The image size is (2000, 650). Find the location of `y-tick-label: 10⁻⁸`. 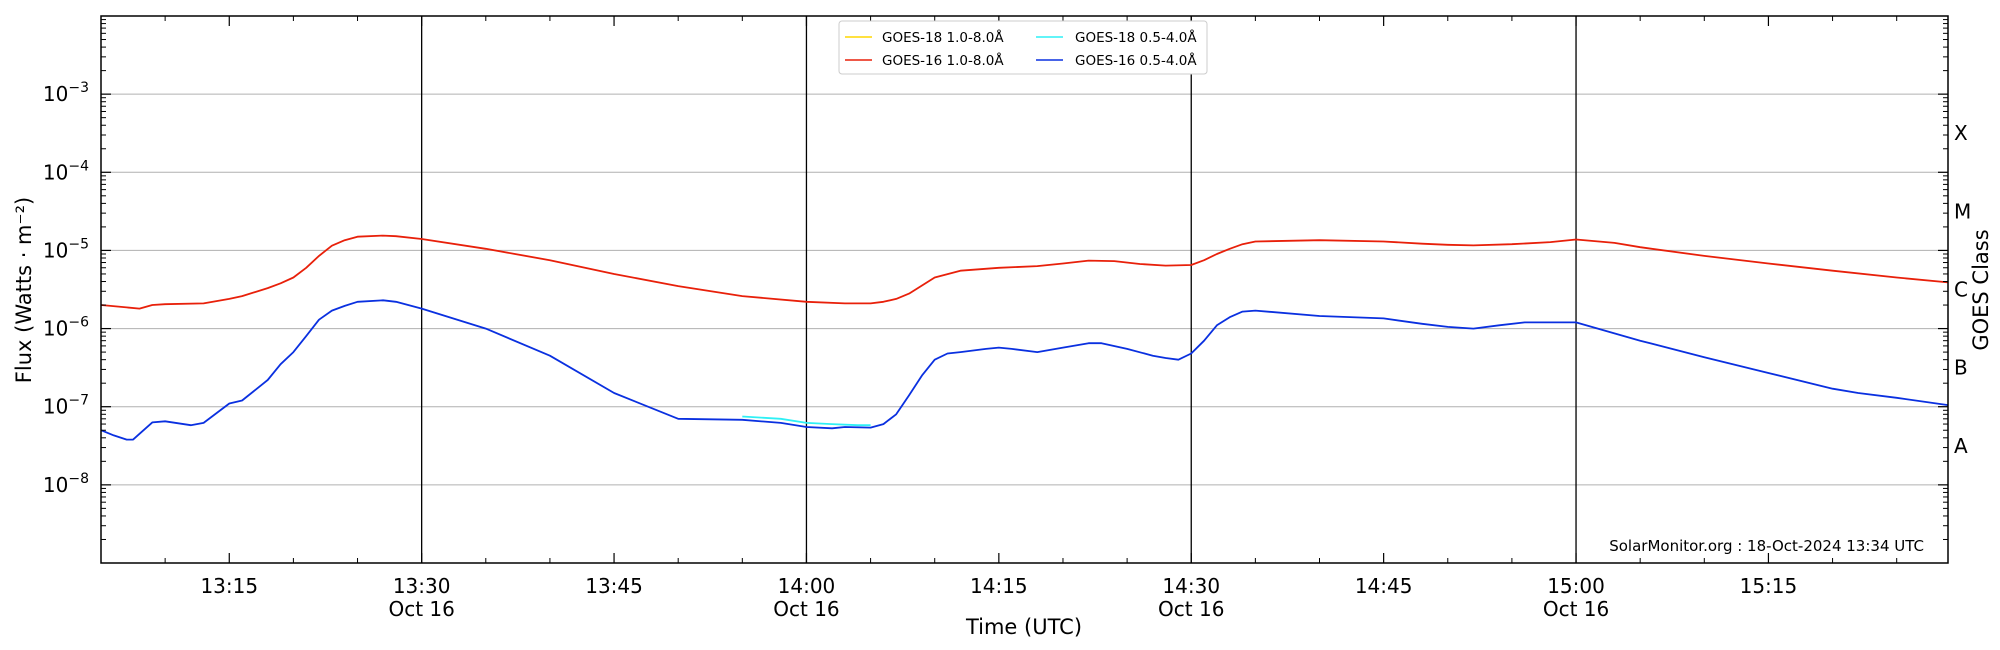

y-tick-label: 10⁻⁸ is located at coordinates (66, 484).